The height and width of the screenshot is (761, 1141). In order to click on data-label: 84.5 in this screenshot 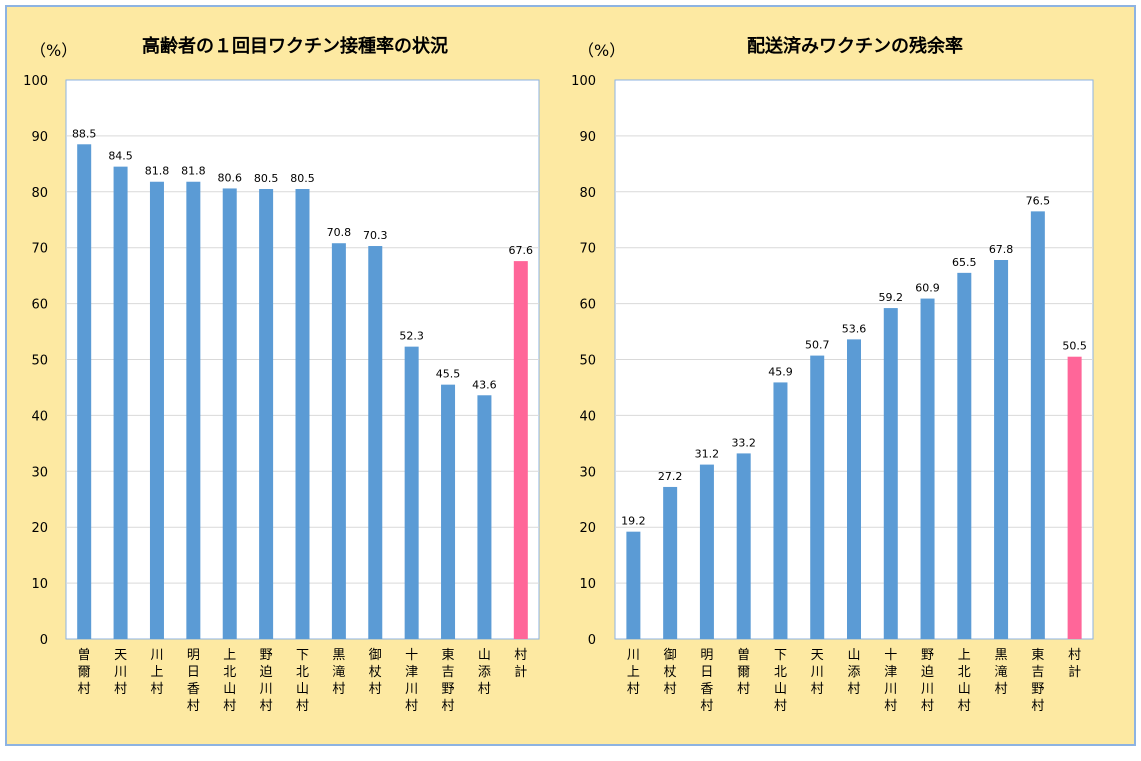, I will do `click(120, 156)`.